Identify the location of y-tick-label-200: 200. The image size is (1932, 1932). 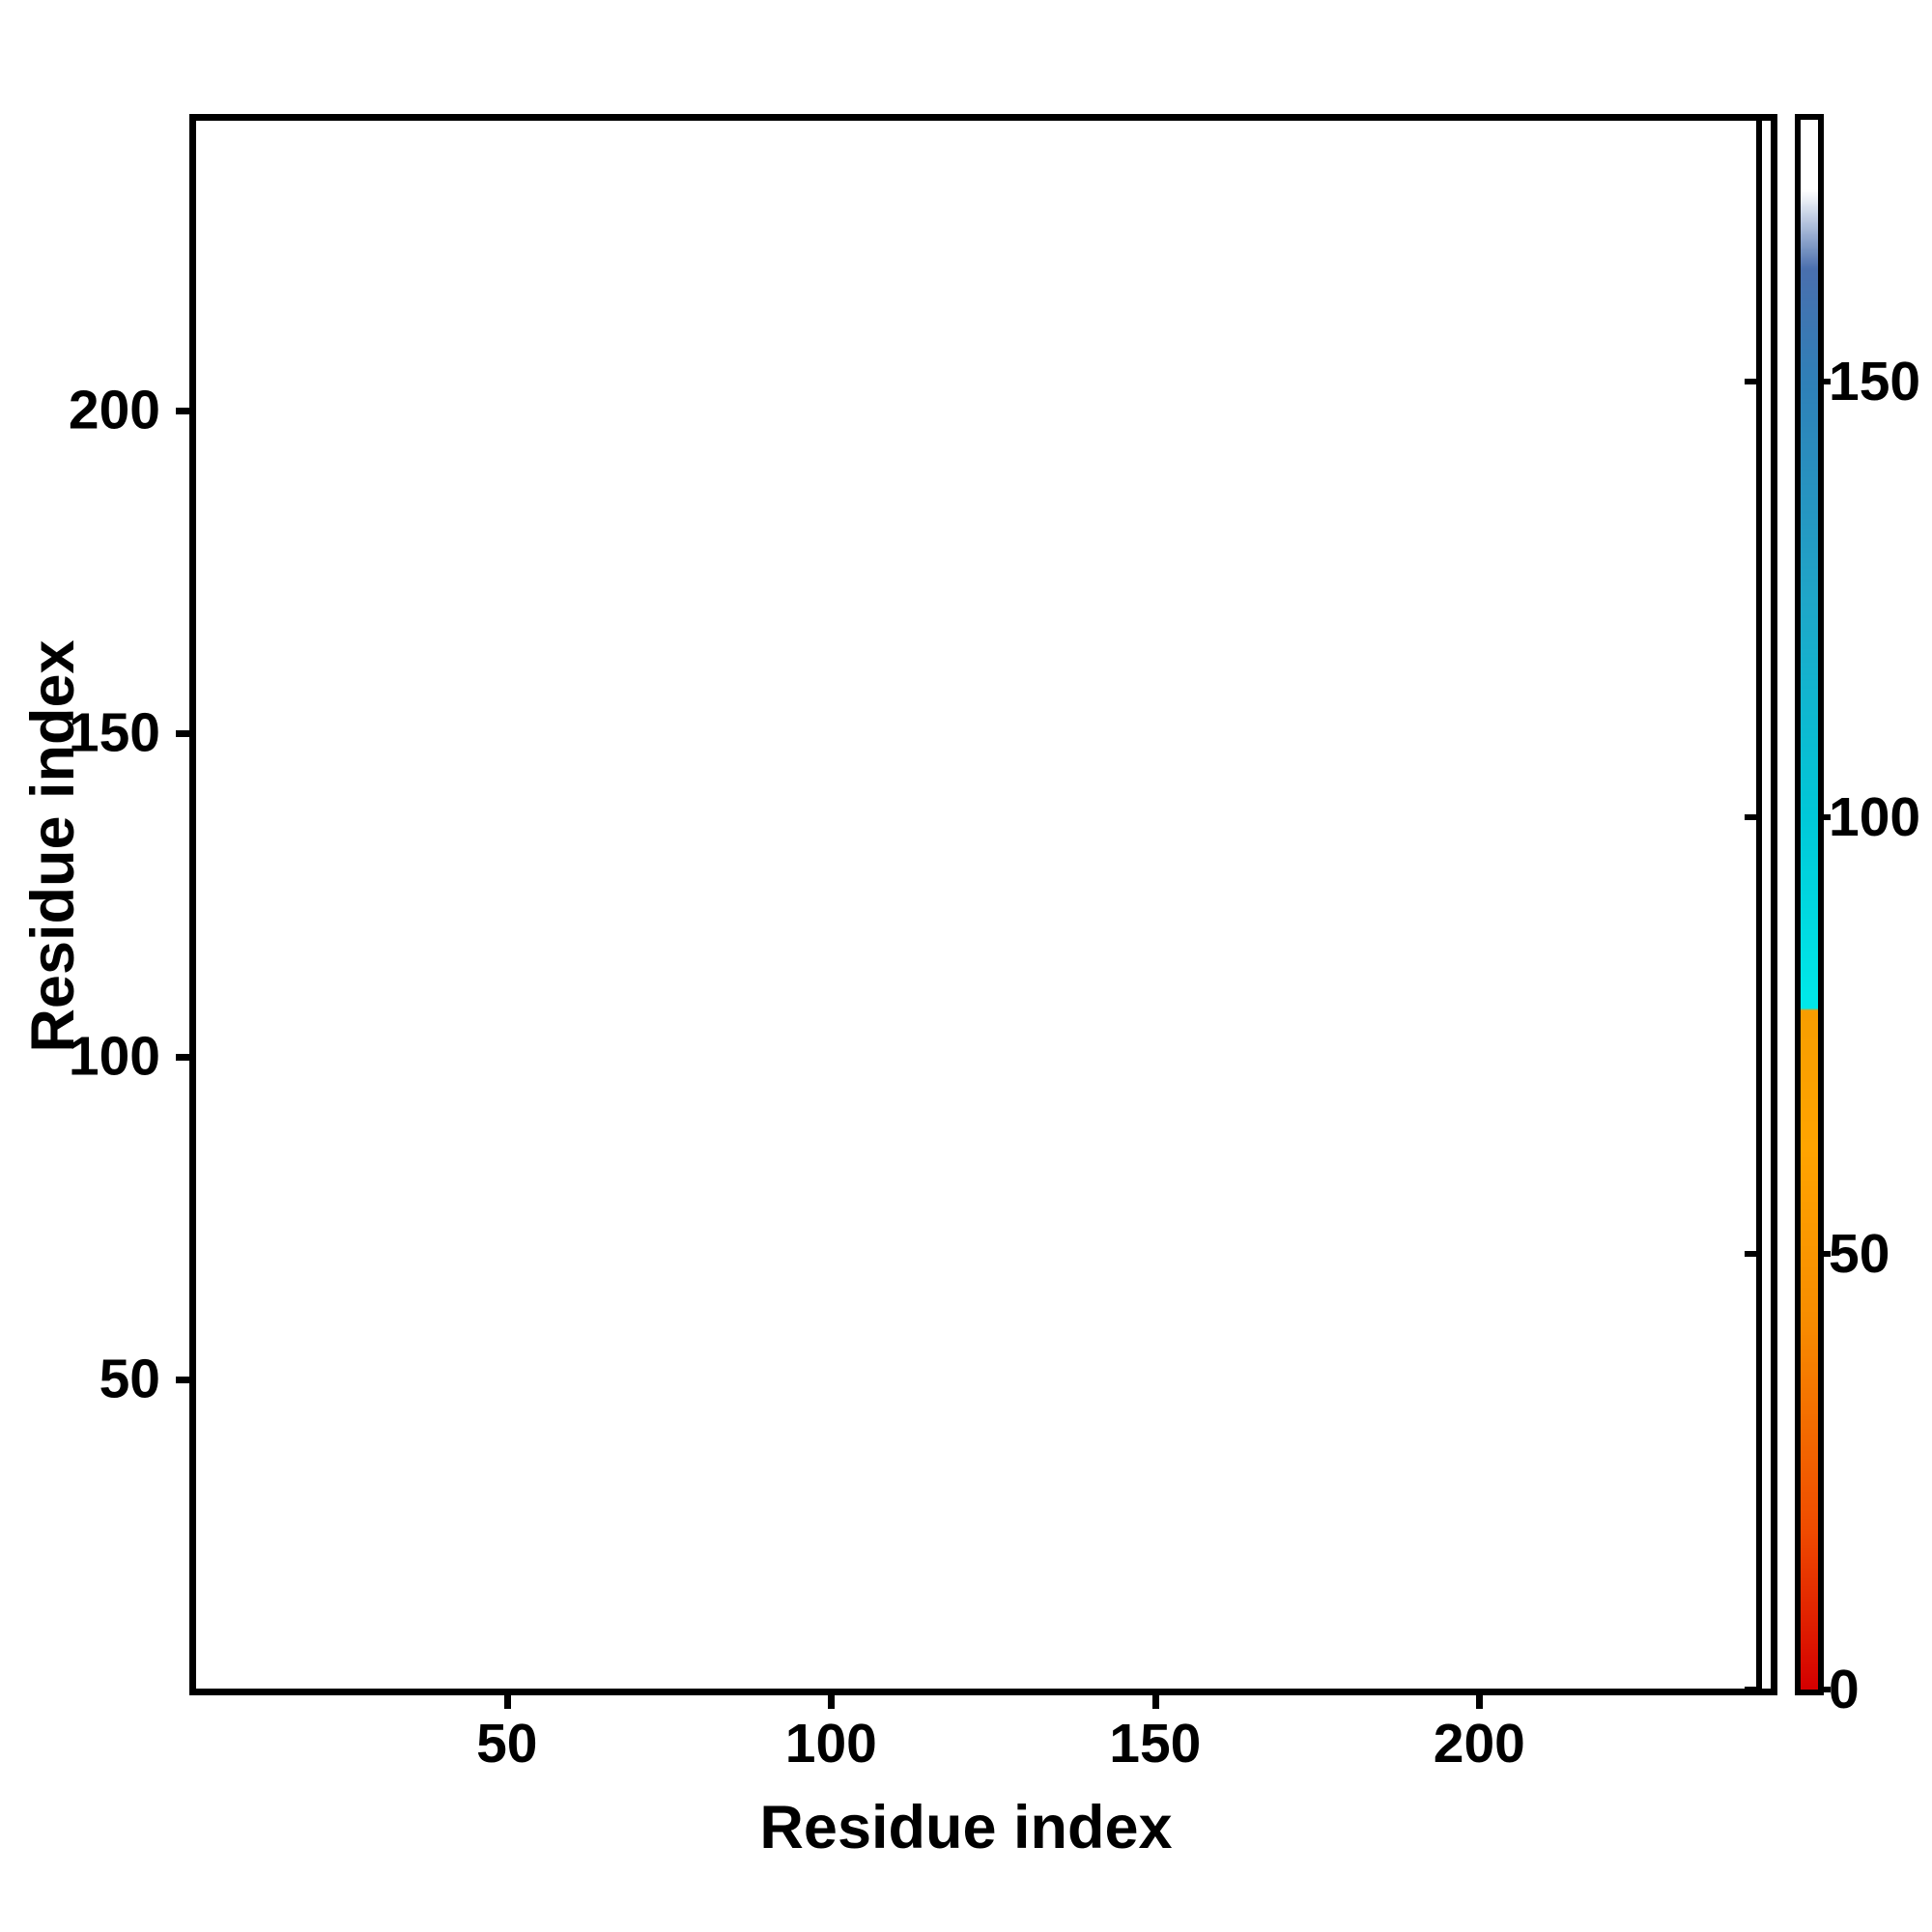
(114, 410).